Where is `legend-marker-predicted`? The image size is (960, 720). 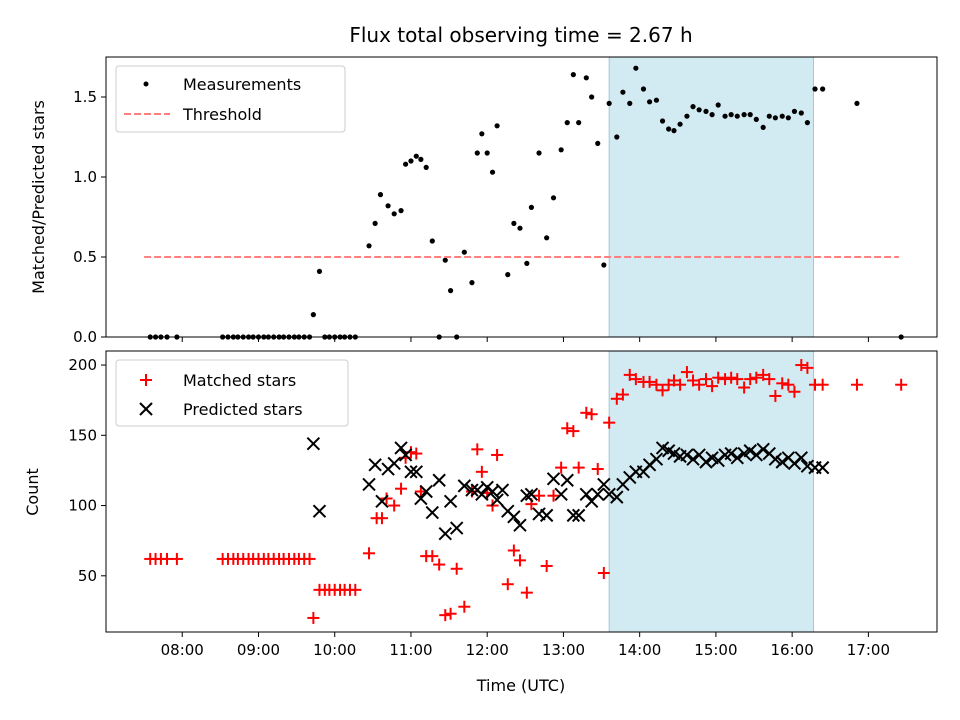 legend-marker-predicted is located at coordinates (146, 409).